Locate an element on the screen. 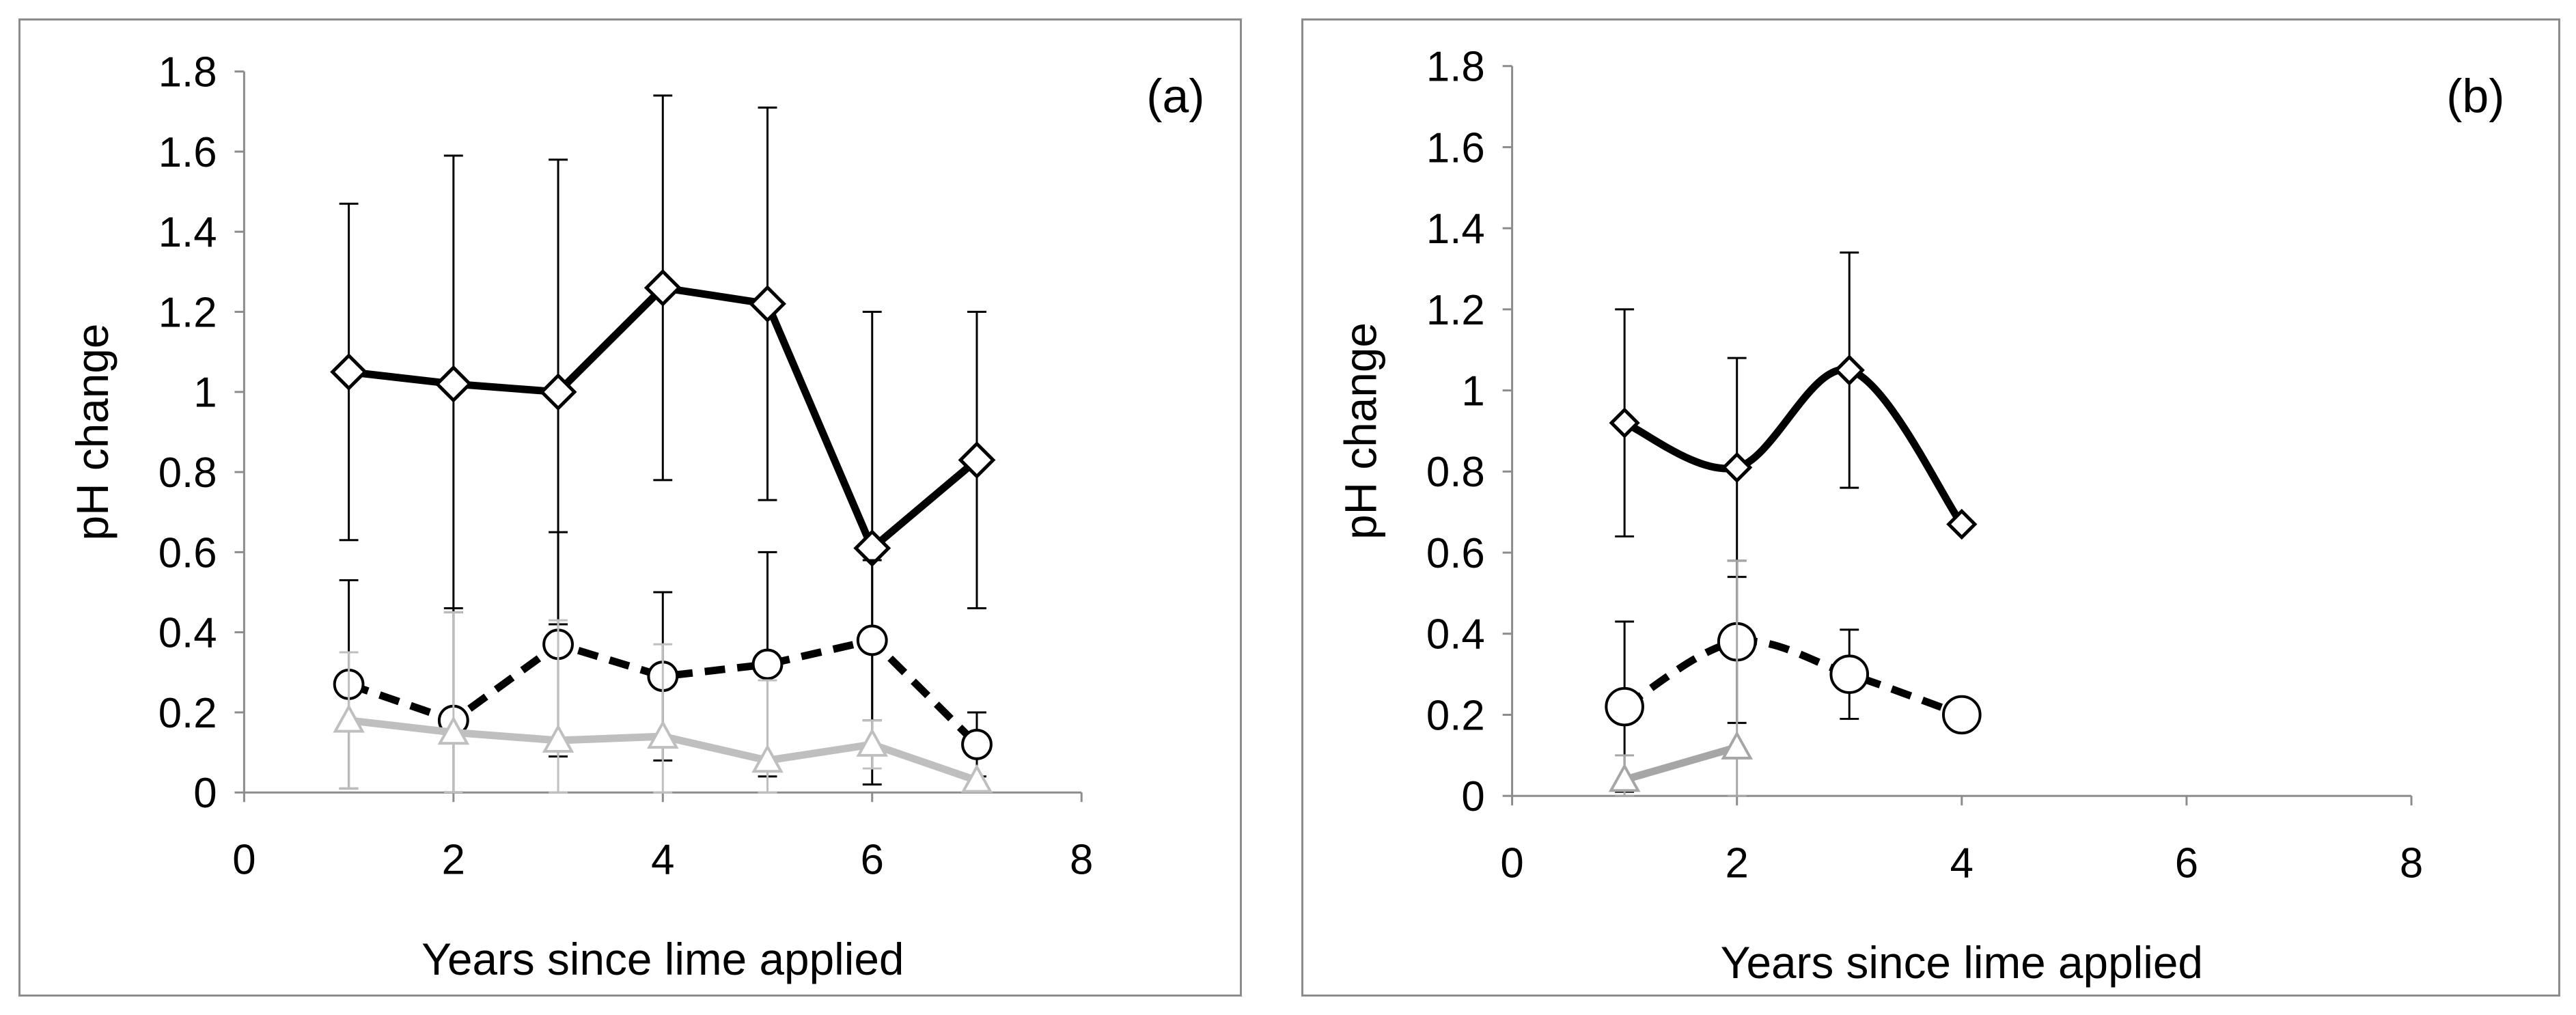 The width and height of the screenshot is (2576, 1015). panel-label: (b) is located at coordinates (2475, 95).